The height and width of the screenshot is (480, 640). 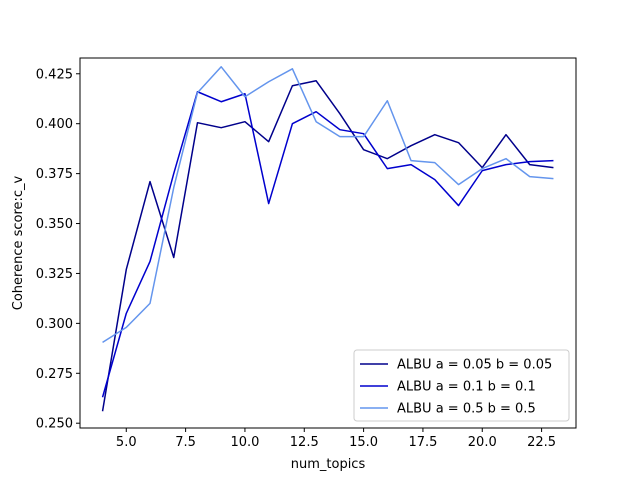 What do you see at coordinates (336, 439) in the screenshot?
I see `x-axis-ticks: 5.0 7.5 10.0 12.5 15.0 17.5 20.0 22.5` at bounding box center [336, 439].